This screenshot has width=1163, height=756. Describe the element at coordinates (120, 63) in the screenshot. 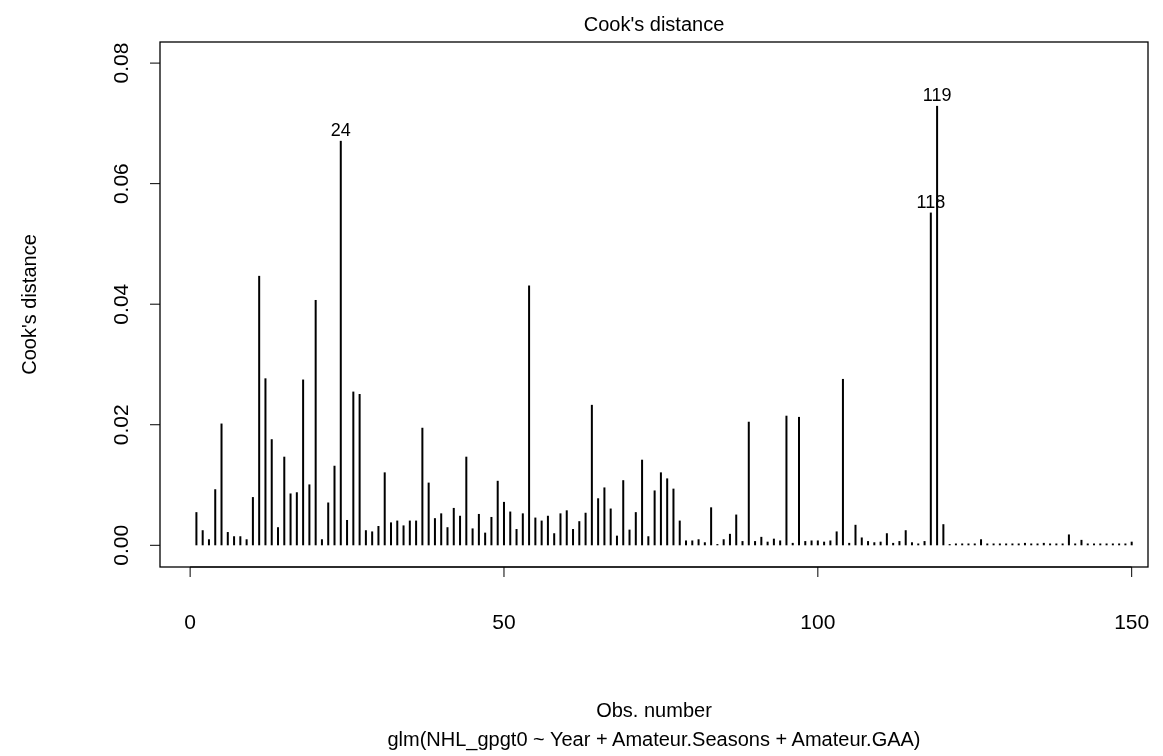

I see `y-tick-label: 0.08` at that location.